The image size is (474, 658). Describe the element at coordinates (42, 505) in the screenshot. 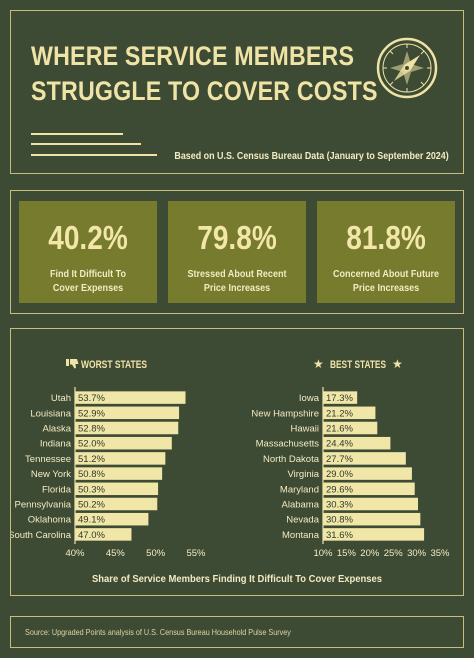

I see `category-label: Pennsylvania` at that location.